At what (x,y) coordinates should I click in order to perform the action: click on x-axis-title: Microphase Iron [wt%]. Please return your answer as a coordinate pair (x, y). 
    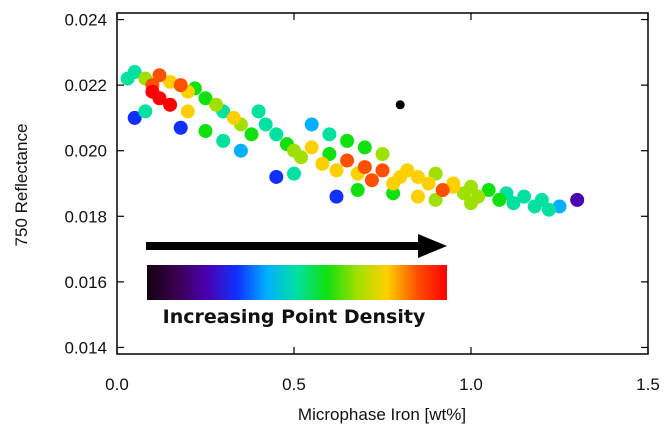
    Looking at the image, I should click on (382, 414).